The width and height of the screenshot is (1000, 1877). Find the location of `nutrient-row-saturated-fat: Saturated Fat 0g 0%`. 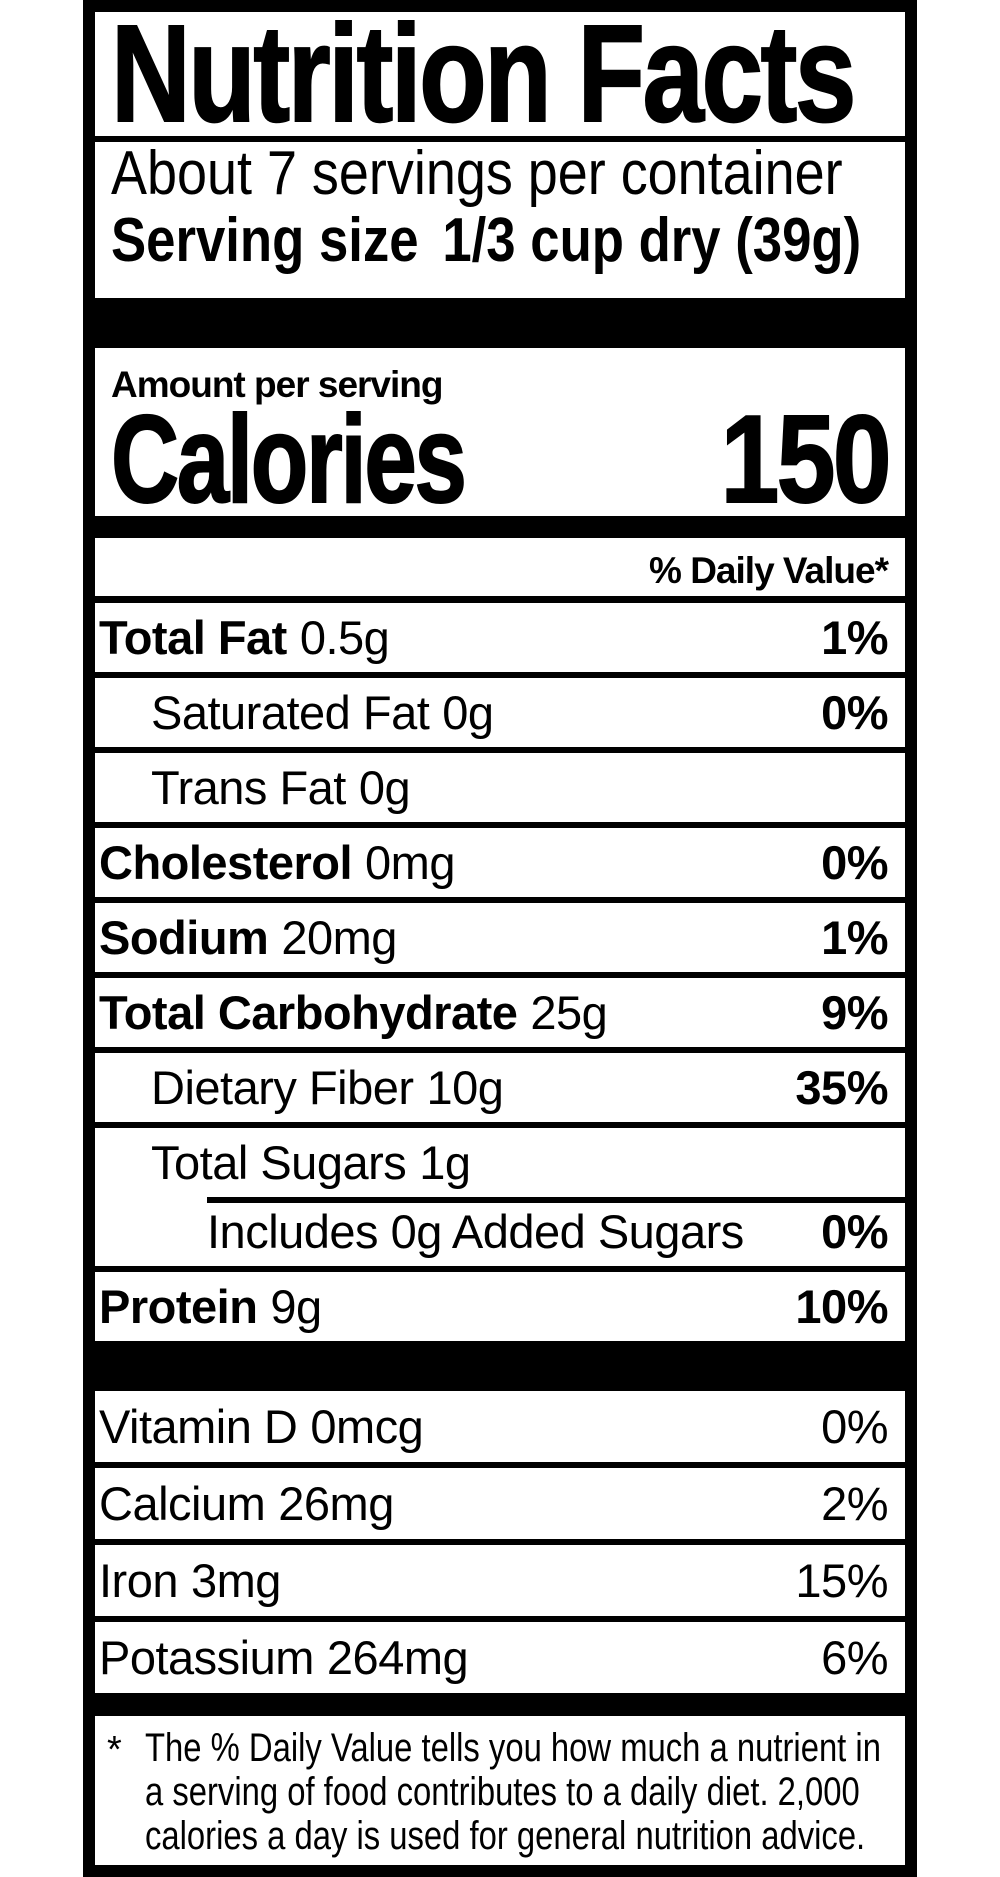

nutrient-row-saturated-fat: Saturated Fat 0g 0% is located at coordinates (500, 709).